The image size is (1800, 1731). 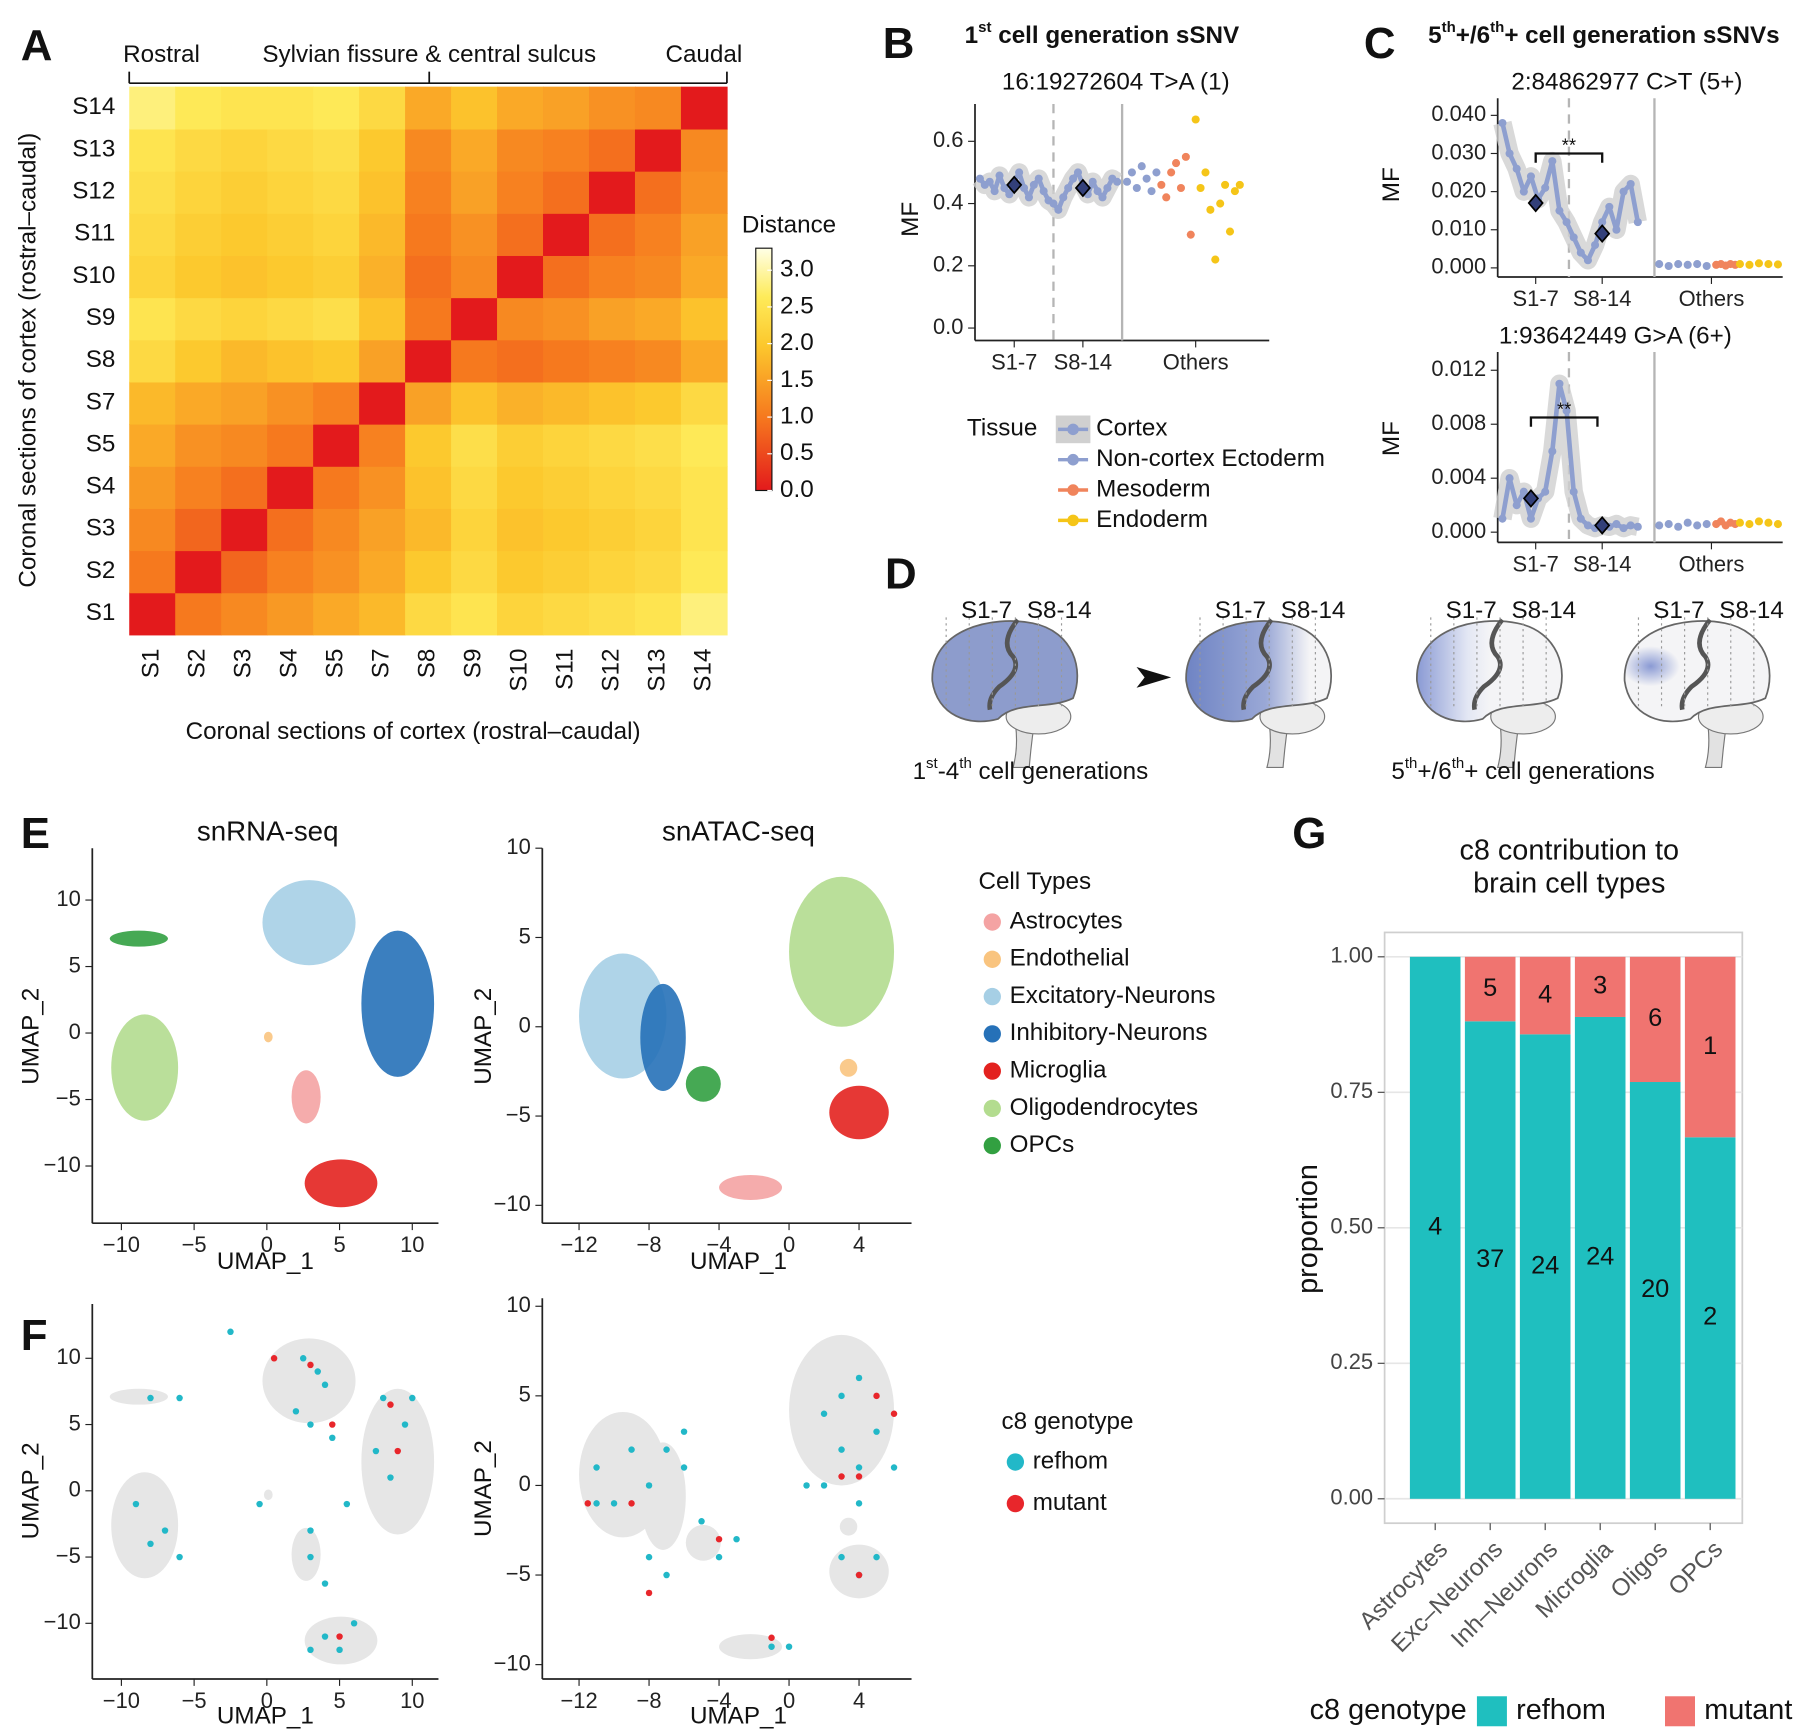 What do you see at coordinates (161, 54) in the screenshot?
I see `region-label: Rostral` at bounding box center [161, 54].